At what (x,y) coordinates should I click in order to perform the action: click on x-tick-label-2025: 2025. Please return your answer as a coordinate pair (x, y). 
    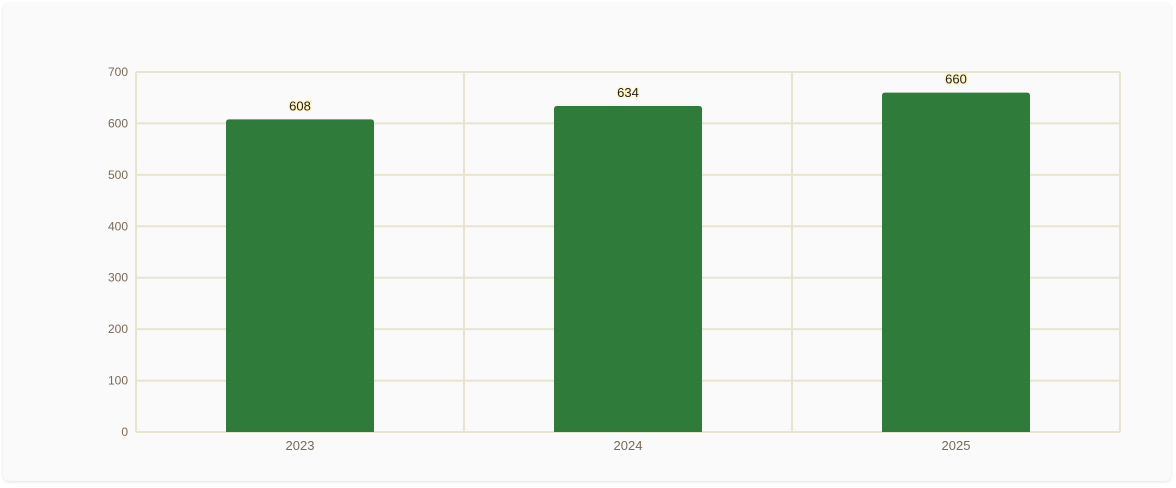
    Looking at the image, I should click on (956, 445).